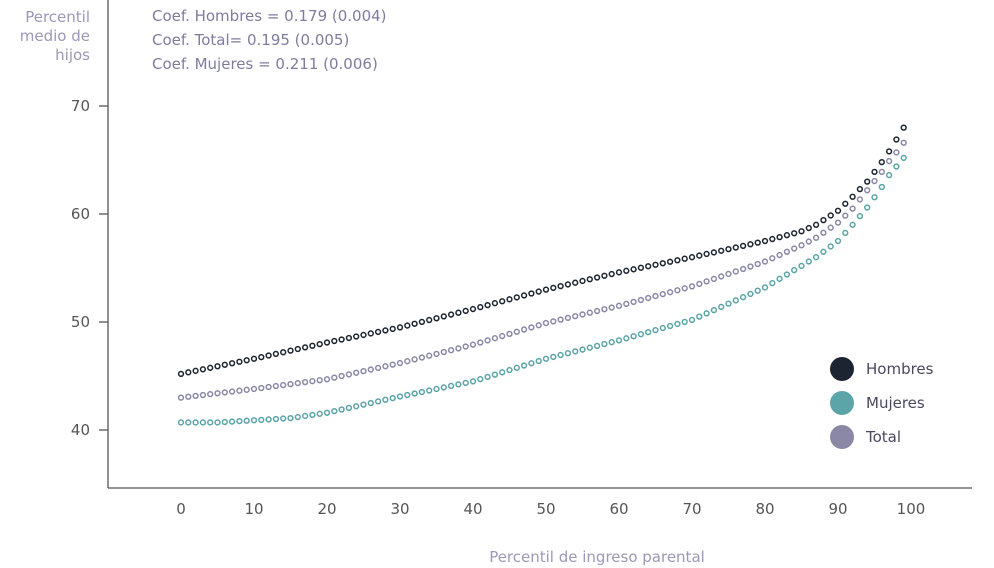  What do you see at coordinates (57, 17) in the screenshot?
I see `y-axis-label-line: Percentil` at bounding box center [57, 17].